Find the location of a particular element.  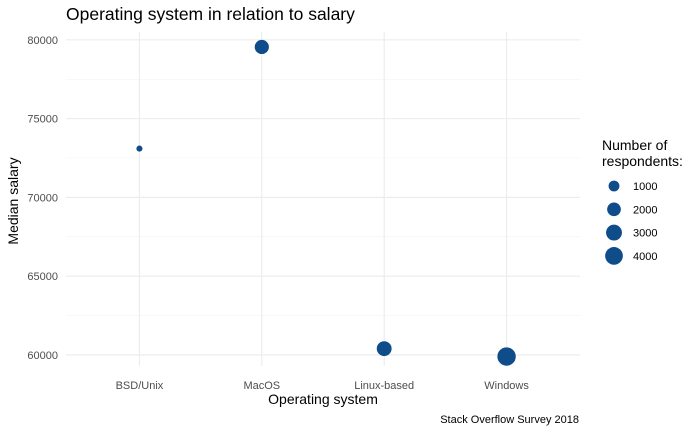

x-axis-title: Operating system is located at coordinates (323, 399).